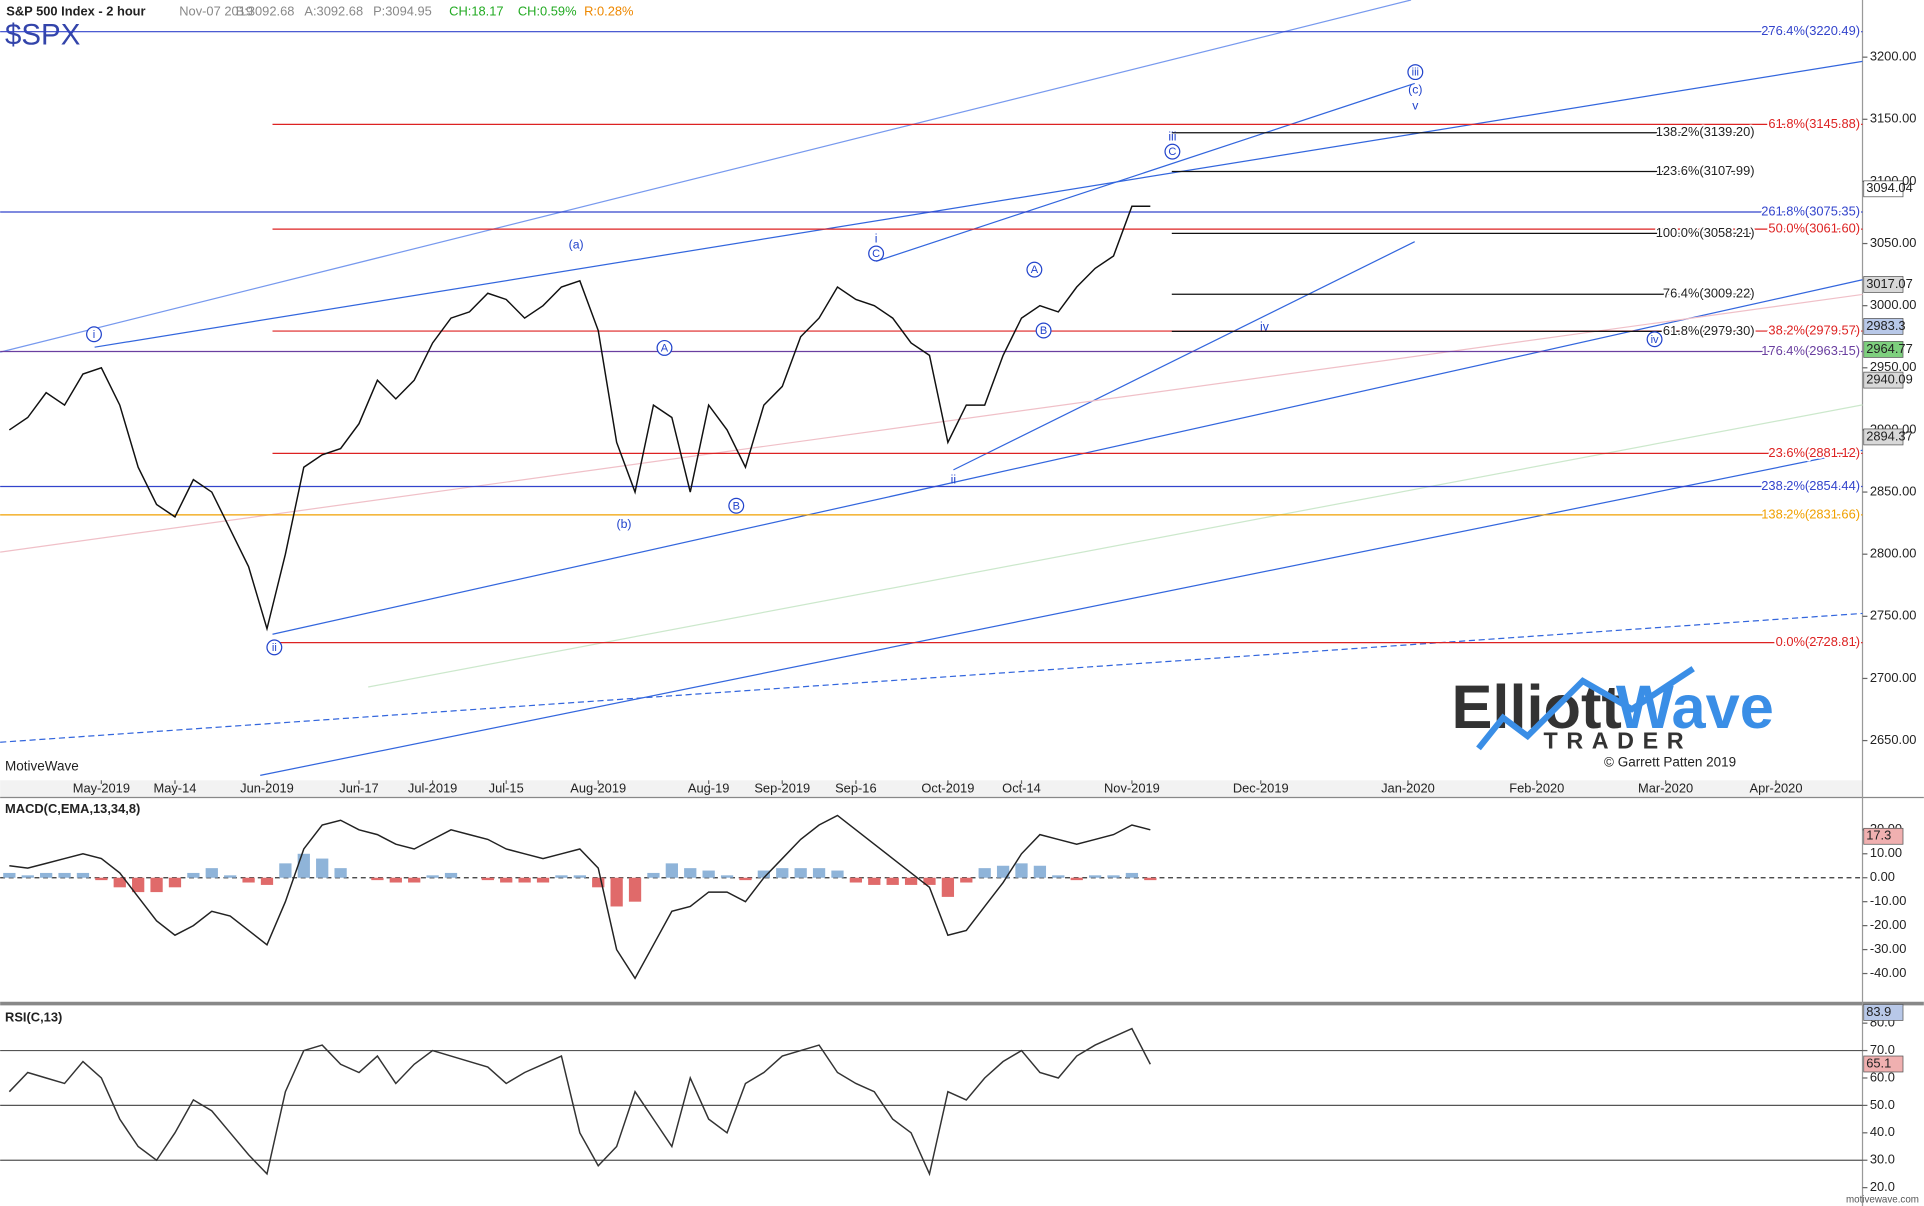 The height and width of the screenshot is (1206, 1924). I want to click on panel-title: RSI(C,13), so click(33, 1017).